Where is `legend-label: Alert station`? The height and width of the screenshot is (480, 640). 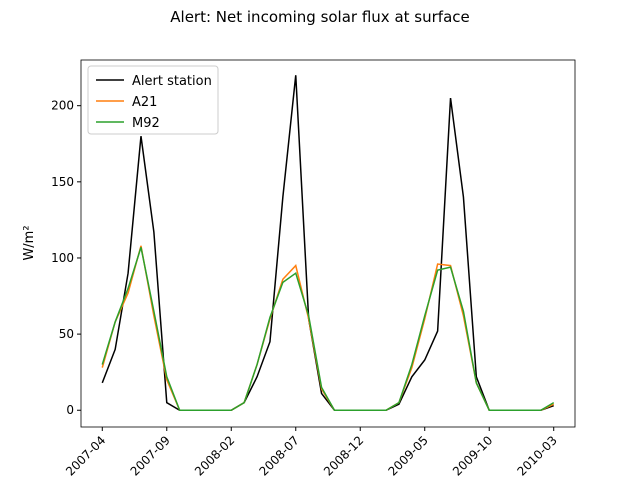 legend-label: Alert station is located at coordinates (172, 81).